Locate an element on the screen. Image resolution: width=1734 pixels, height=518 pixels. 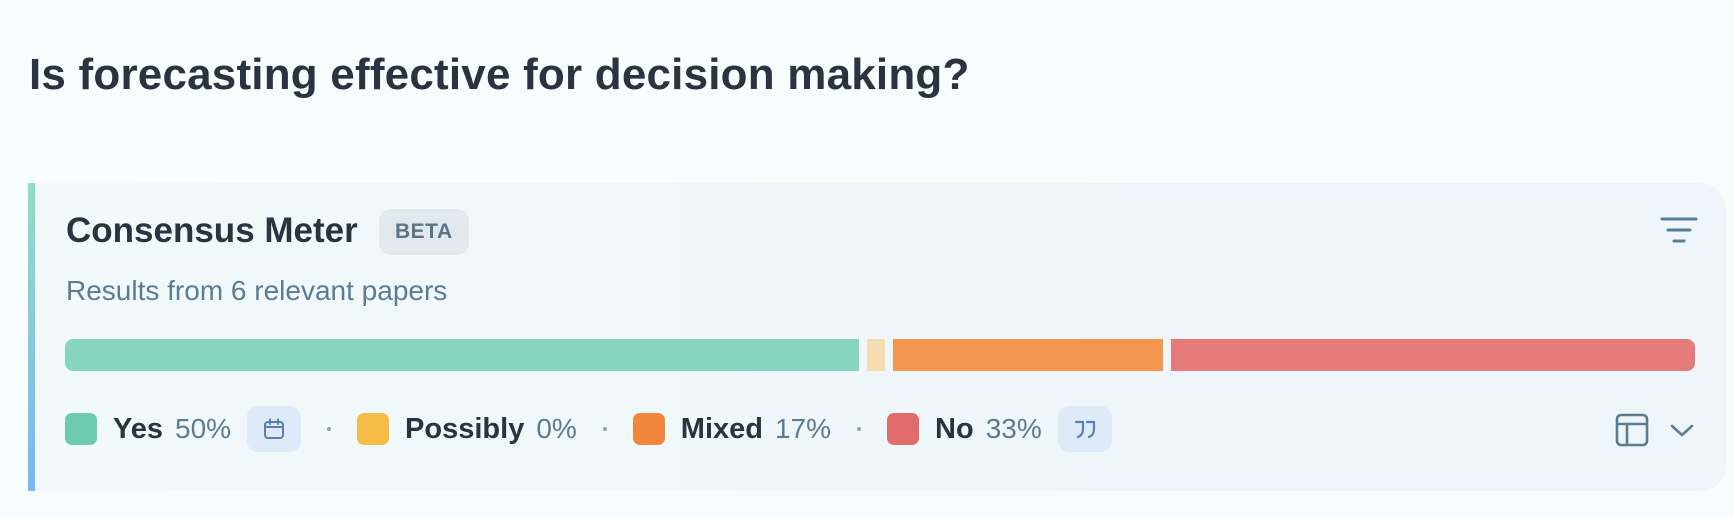
yes-percent: 50% is located at coordinates (203, 428).